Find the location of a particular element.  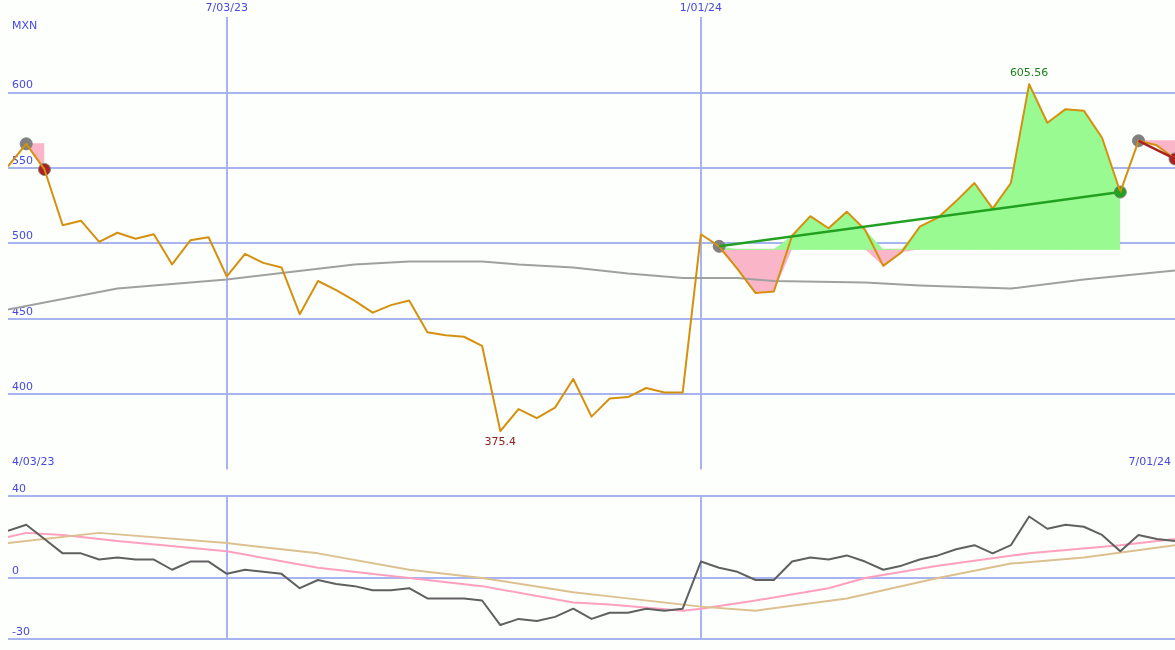

y-tick-label: 400 is located at coordinates (22, 386).